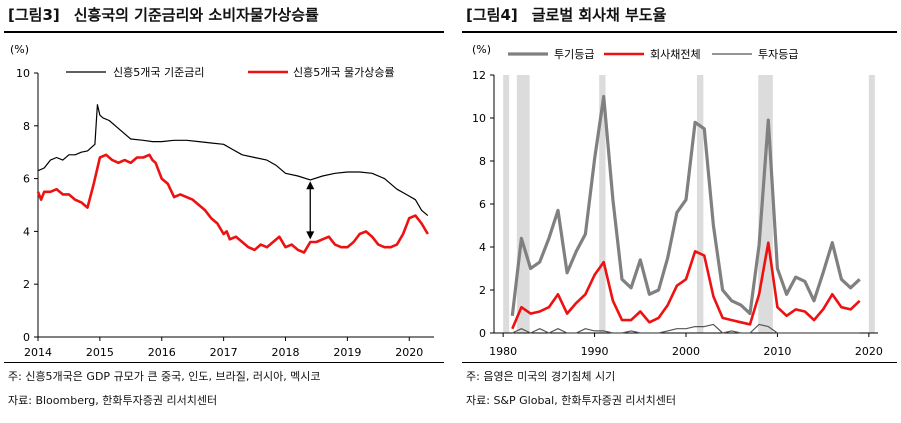  I want to click on right-x-tick-label: 1990, so click(595, 351).